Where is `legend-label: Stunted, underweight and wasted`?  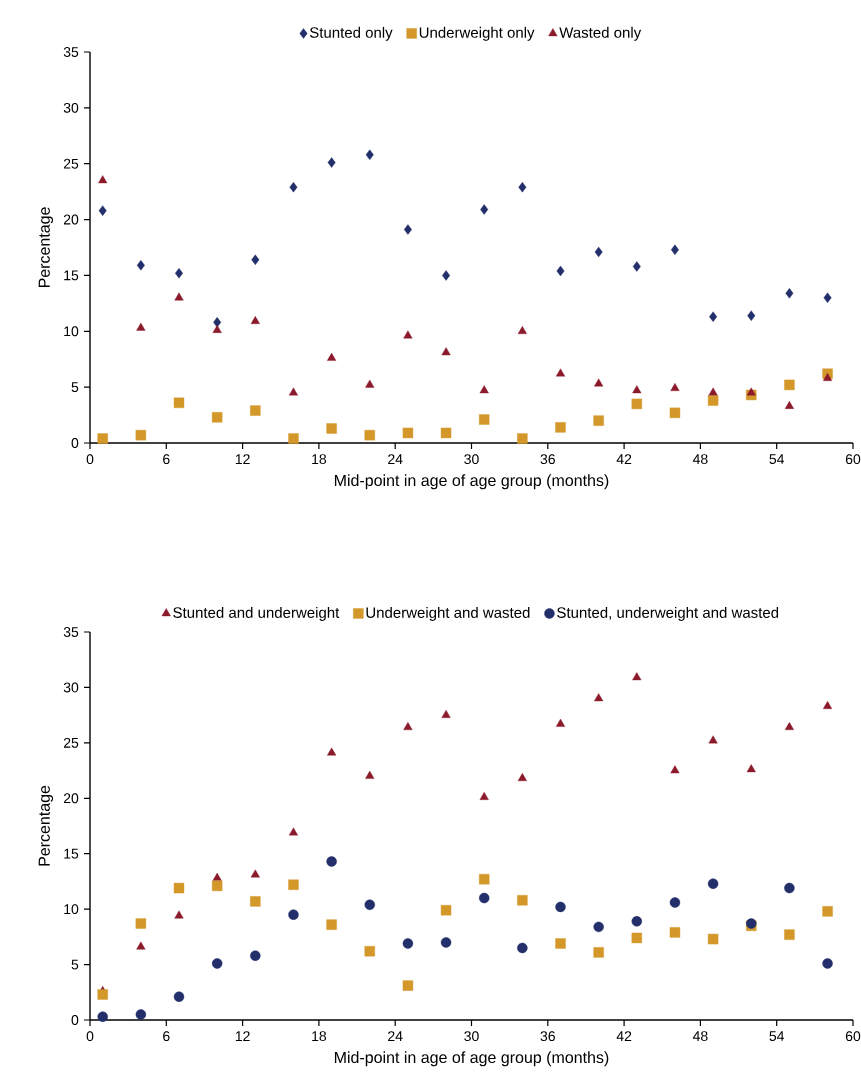 legend-label: Stunted, underweight and wasted is located at coordinates (668, 613).